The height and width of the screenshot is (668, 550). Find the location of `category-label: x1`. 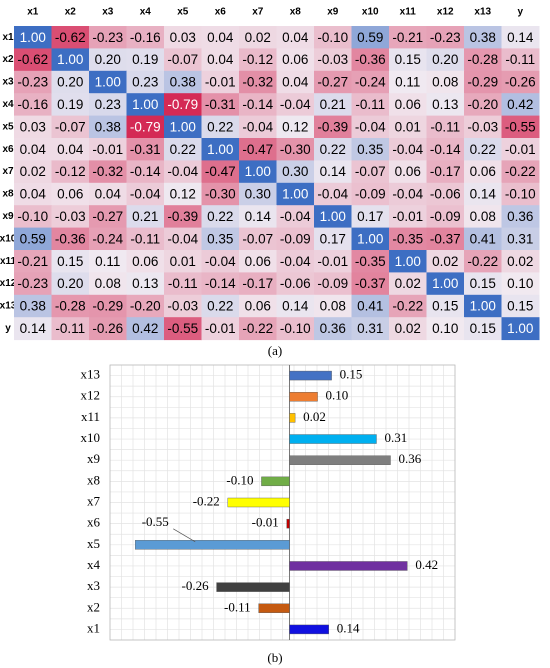

category-label: x1 is located at coordinates (93, 627).